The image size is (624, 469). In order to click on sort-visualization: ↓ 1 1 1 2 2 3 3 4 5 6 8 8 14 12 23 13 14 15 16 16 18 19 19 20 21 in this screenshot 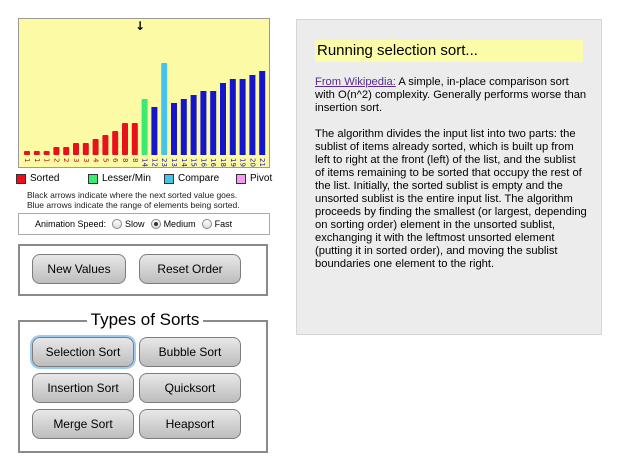, I will do `click(144, 93)`.